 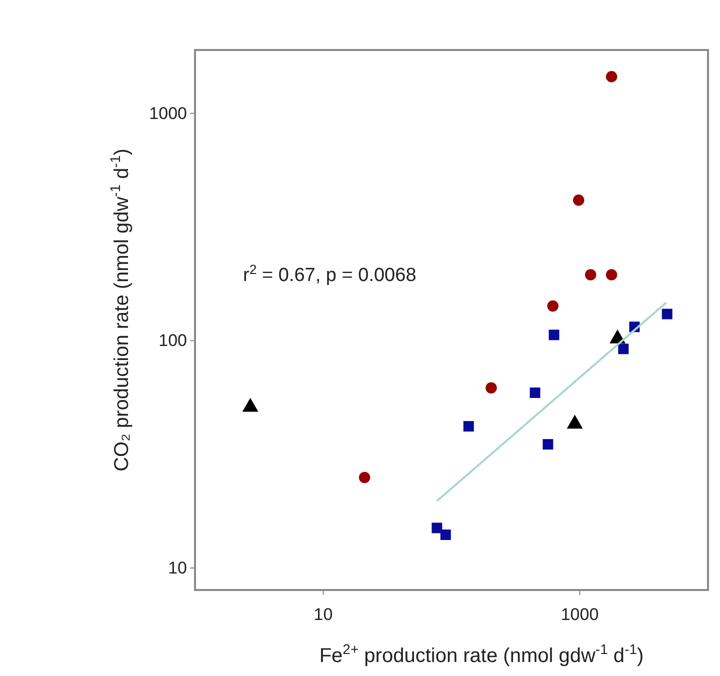 What do you see at coordinates (172, 340) in the screenshot?
I see `y-tick-label: 100` at bounding box center [172, 340].